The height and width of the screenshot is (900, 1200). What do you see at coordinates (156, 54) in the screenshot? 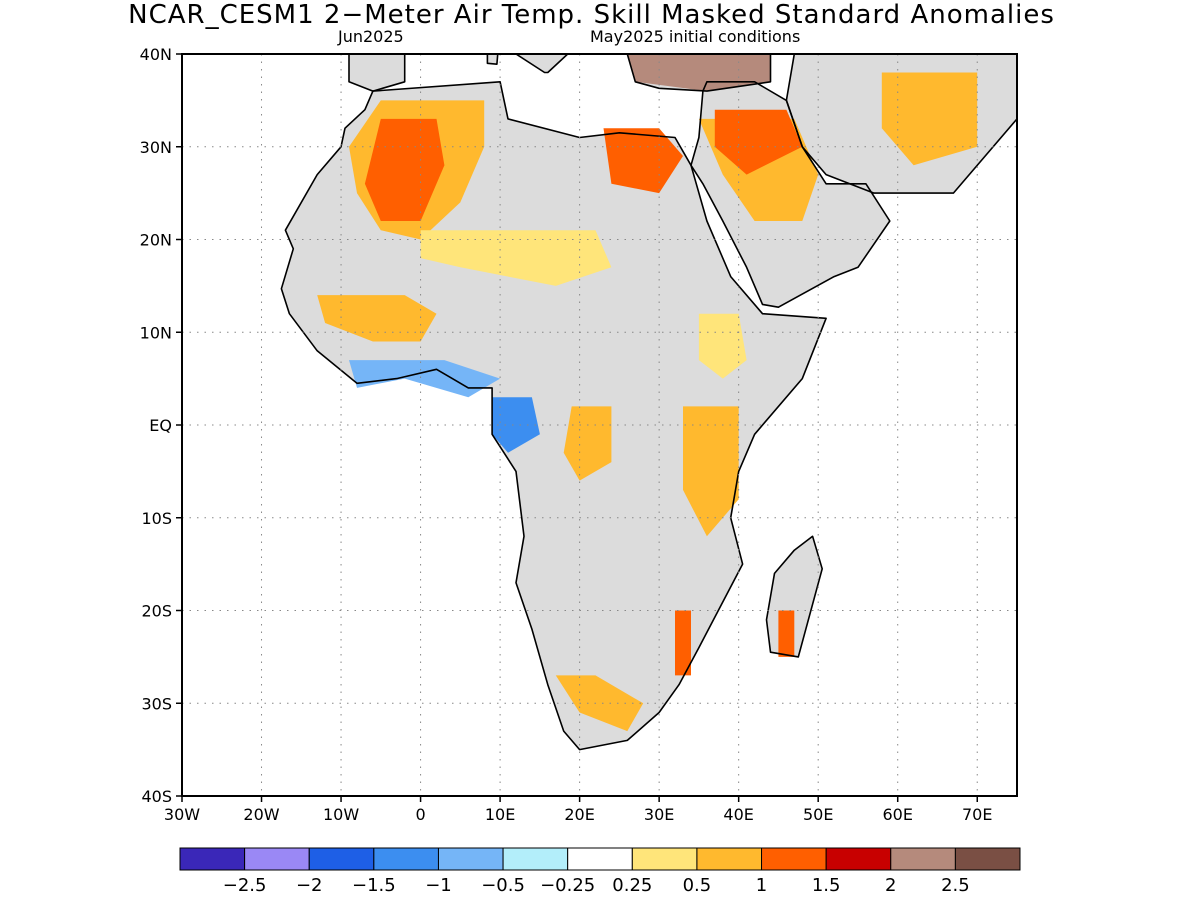
I see `lat-tick-label: 40N` at bounding box center [156, 54].